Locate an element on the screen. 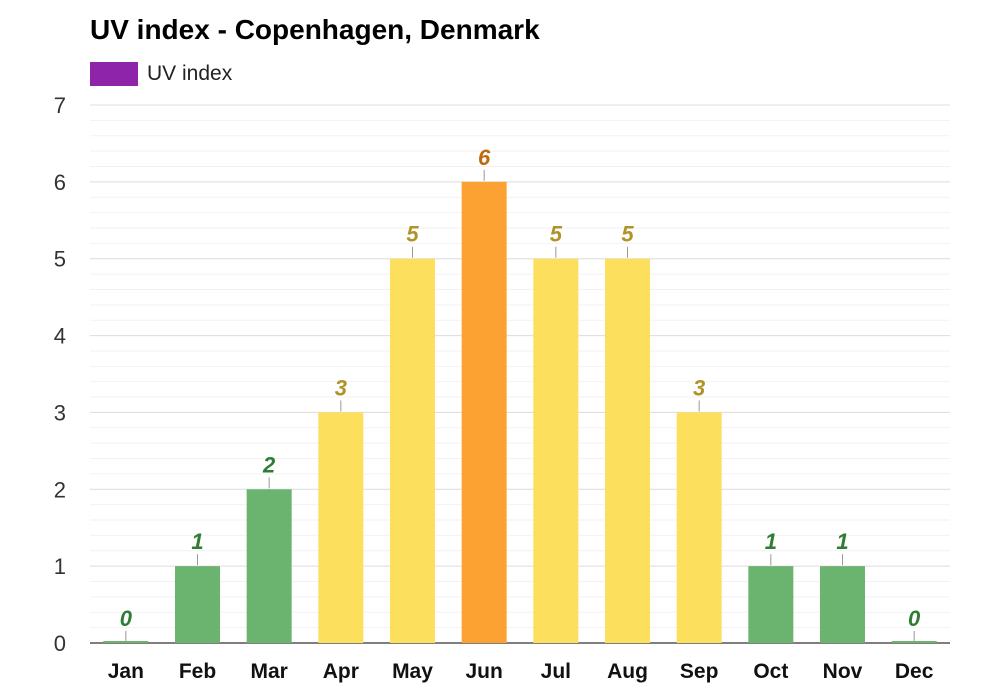 The height and width of the screenshot is (700, 1000). data-label-nov: 1 is located at coordinates (842, 541).